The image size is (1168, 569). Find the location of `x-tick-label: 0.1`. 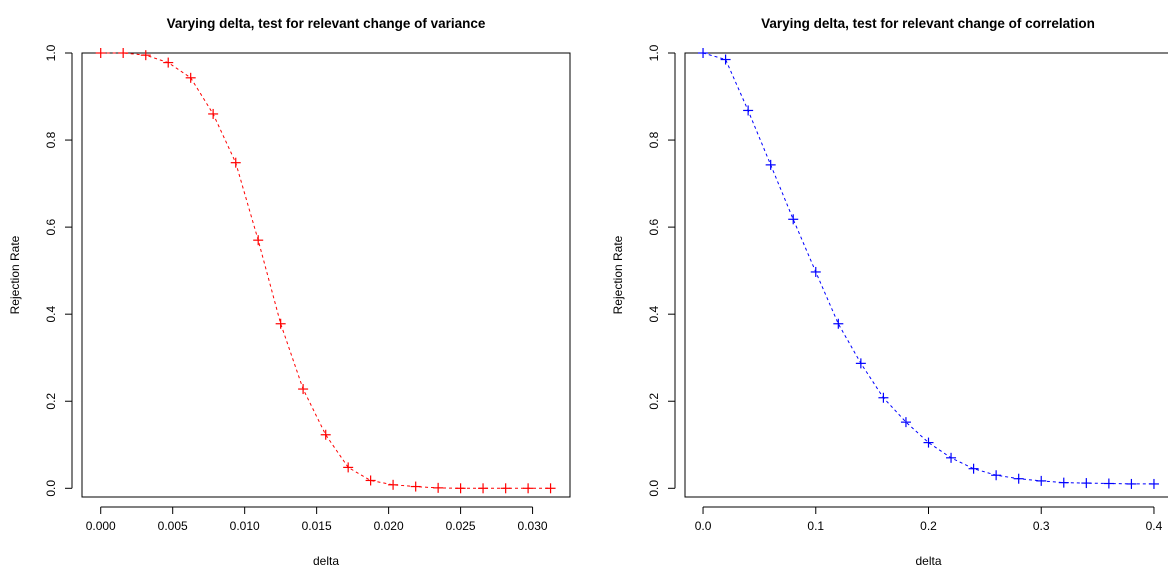

x-tick-label: 0.1 is located at coordinates (815, 526).